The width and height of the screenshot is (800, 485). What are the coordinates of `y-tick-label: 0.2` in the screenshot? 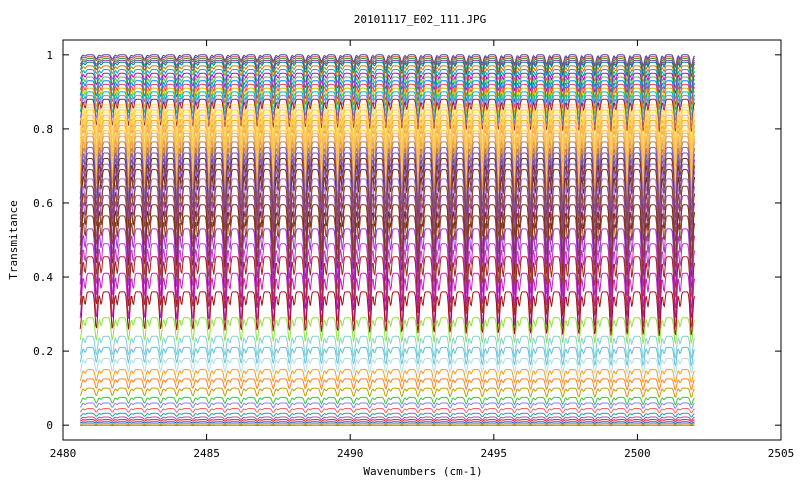 It's located at (43, 351).